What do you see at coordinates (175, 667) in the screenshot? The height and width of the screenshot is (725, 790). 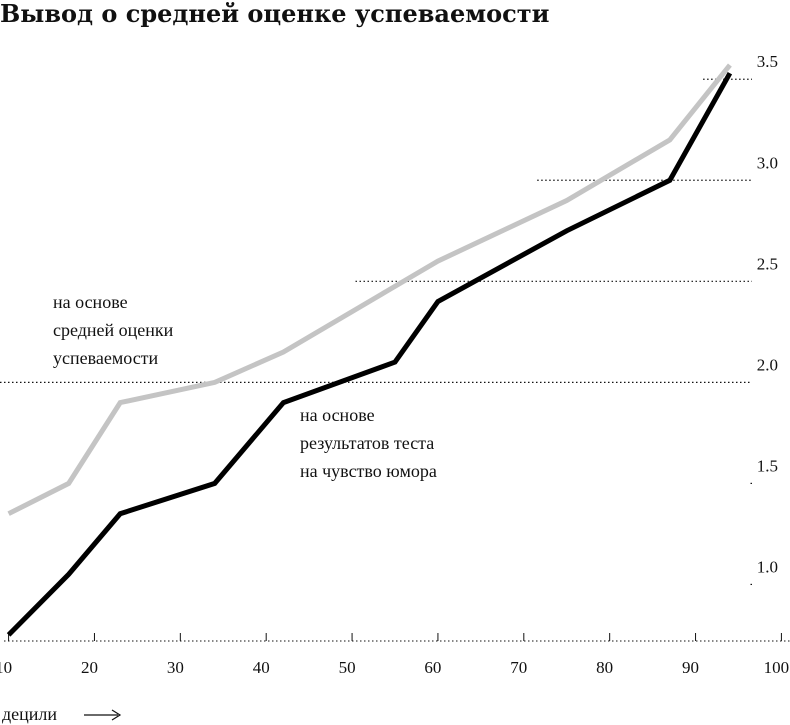 I see `x-tick-label: 30` at bounding box center [175, 667].